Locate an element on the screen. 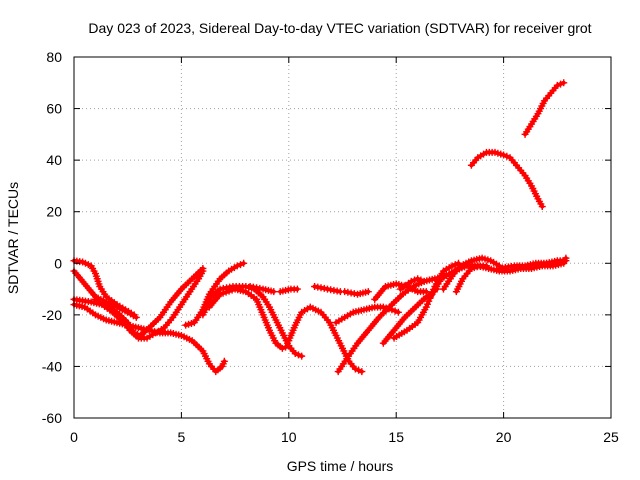 This screenshot has width=640, height=480. x-tick-label: 0 is located at coordinates (74, 437).